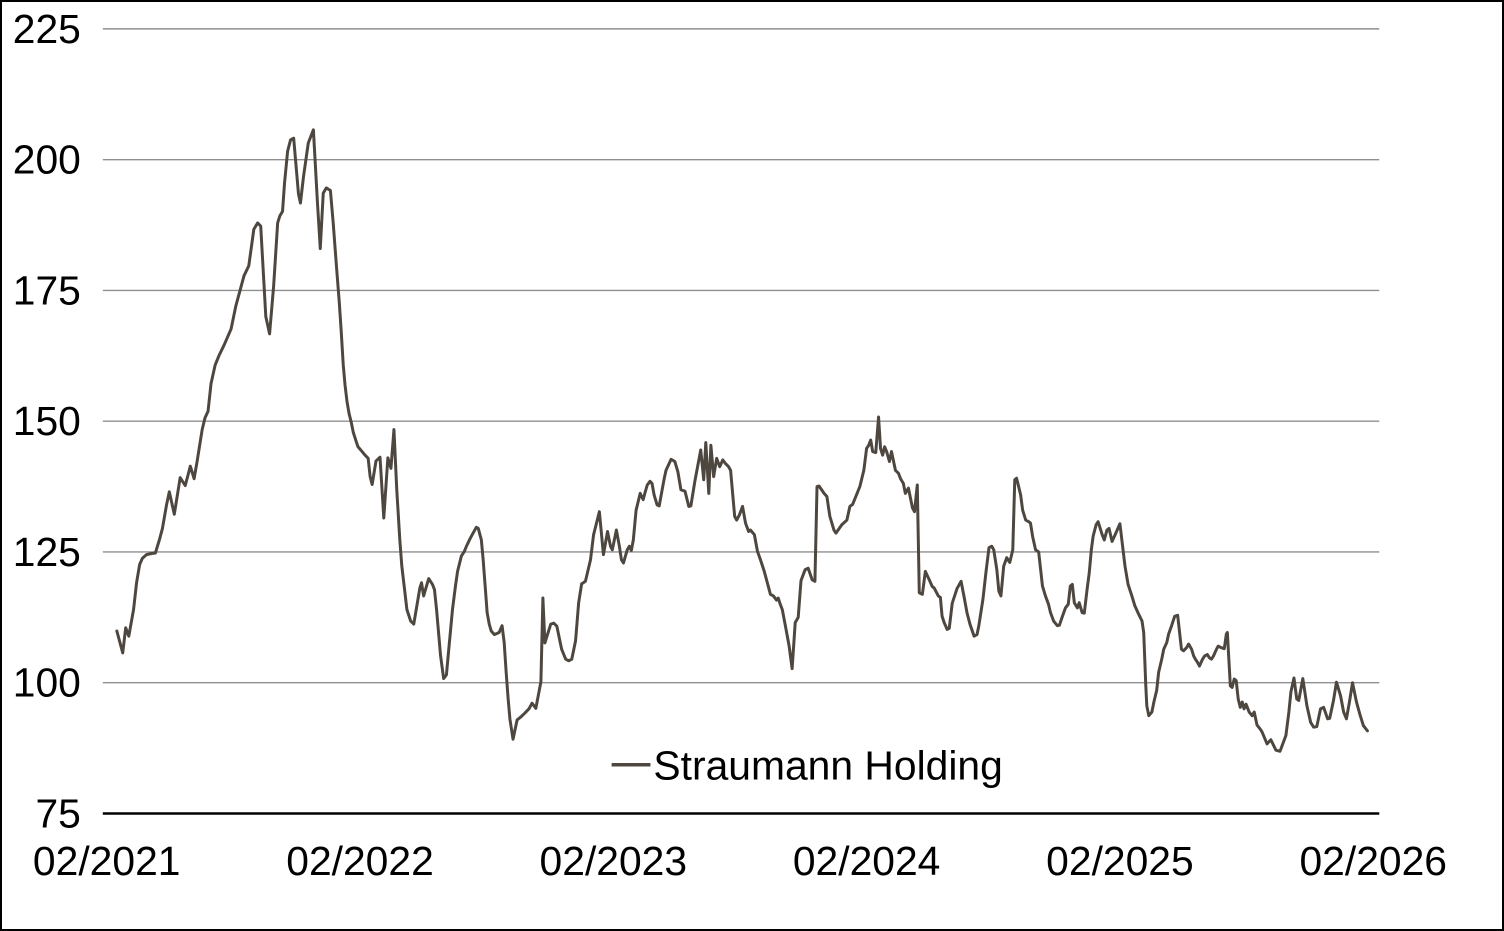 The image size is (1504, 931). I want to click on legend: Straumann Holding, so click(807, 766).